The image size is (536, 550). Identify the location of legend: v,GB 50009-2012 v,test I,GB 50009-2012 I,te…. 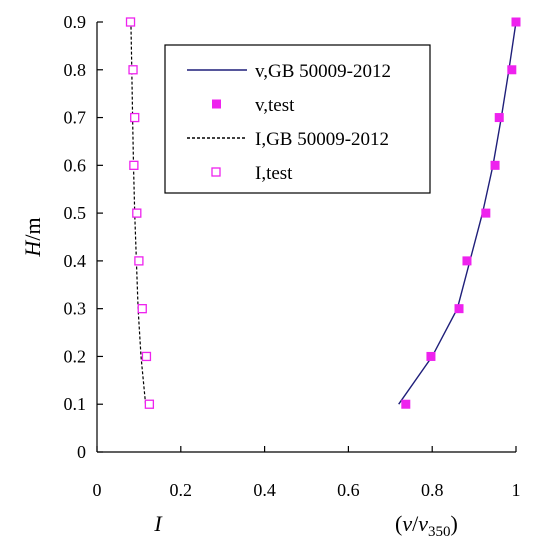
(297, 119).